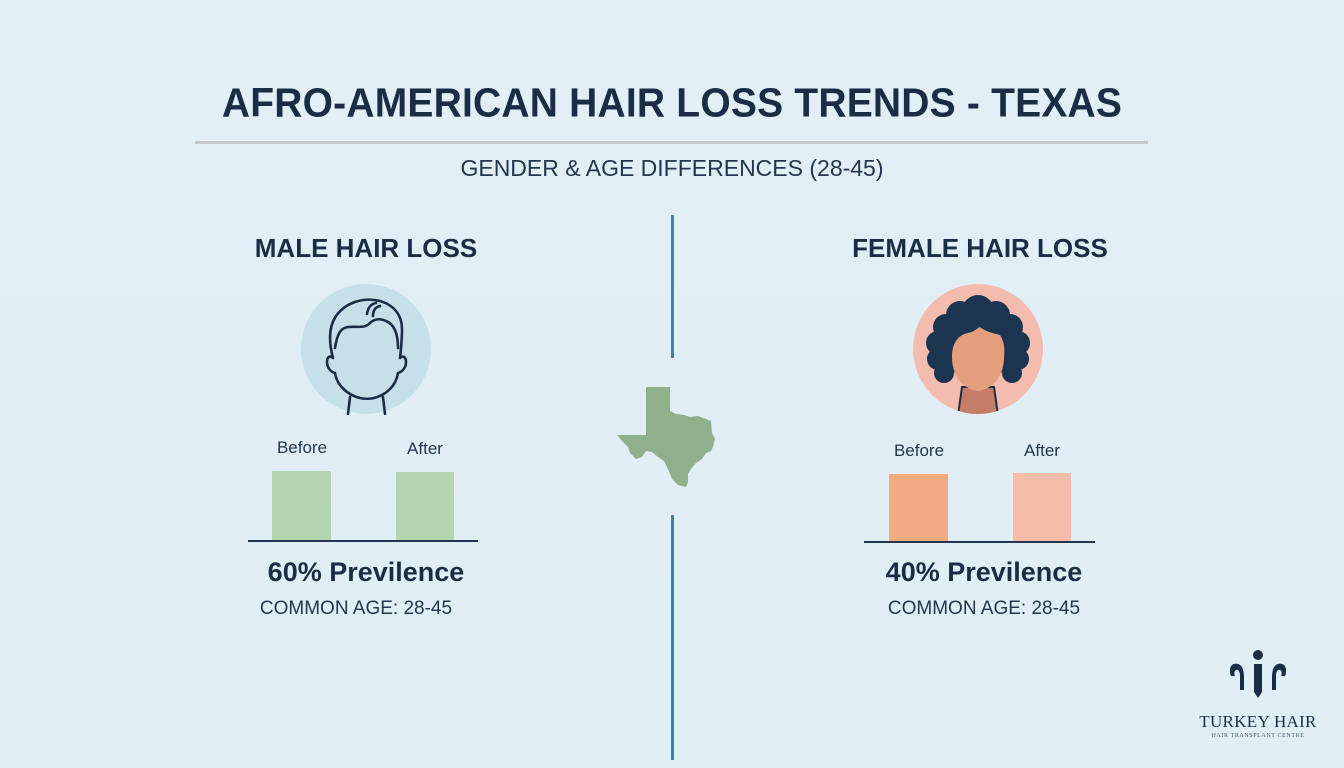 The width and height of the screenshot is (1344, 768). Describe the element at coordinates (301, 506) in the screenshot. I see `male-bar-before` at that location.